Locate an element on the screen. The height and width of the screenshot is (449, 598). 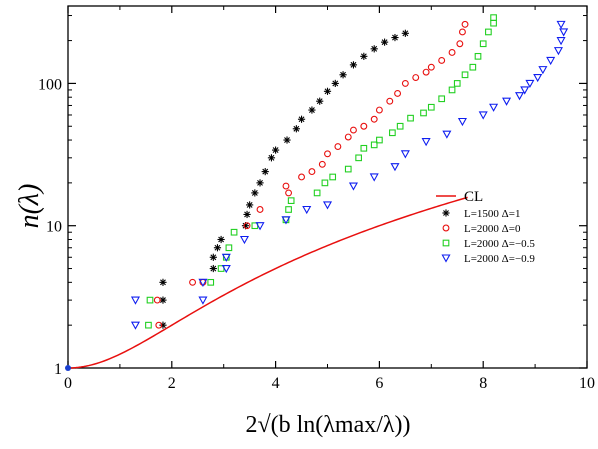
x-tick-label: 10 is located at coordinates (587, 383).